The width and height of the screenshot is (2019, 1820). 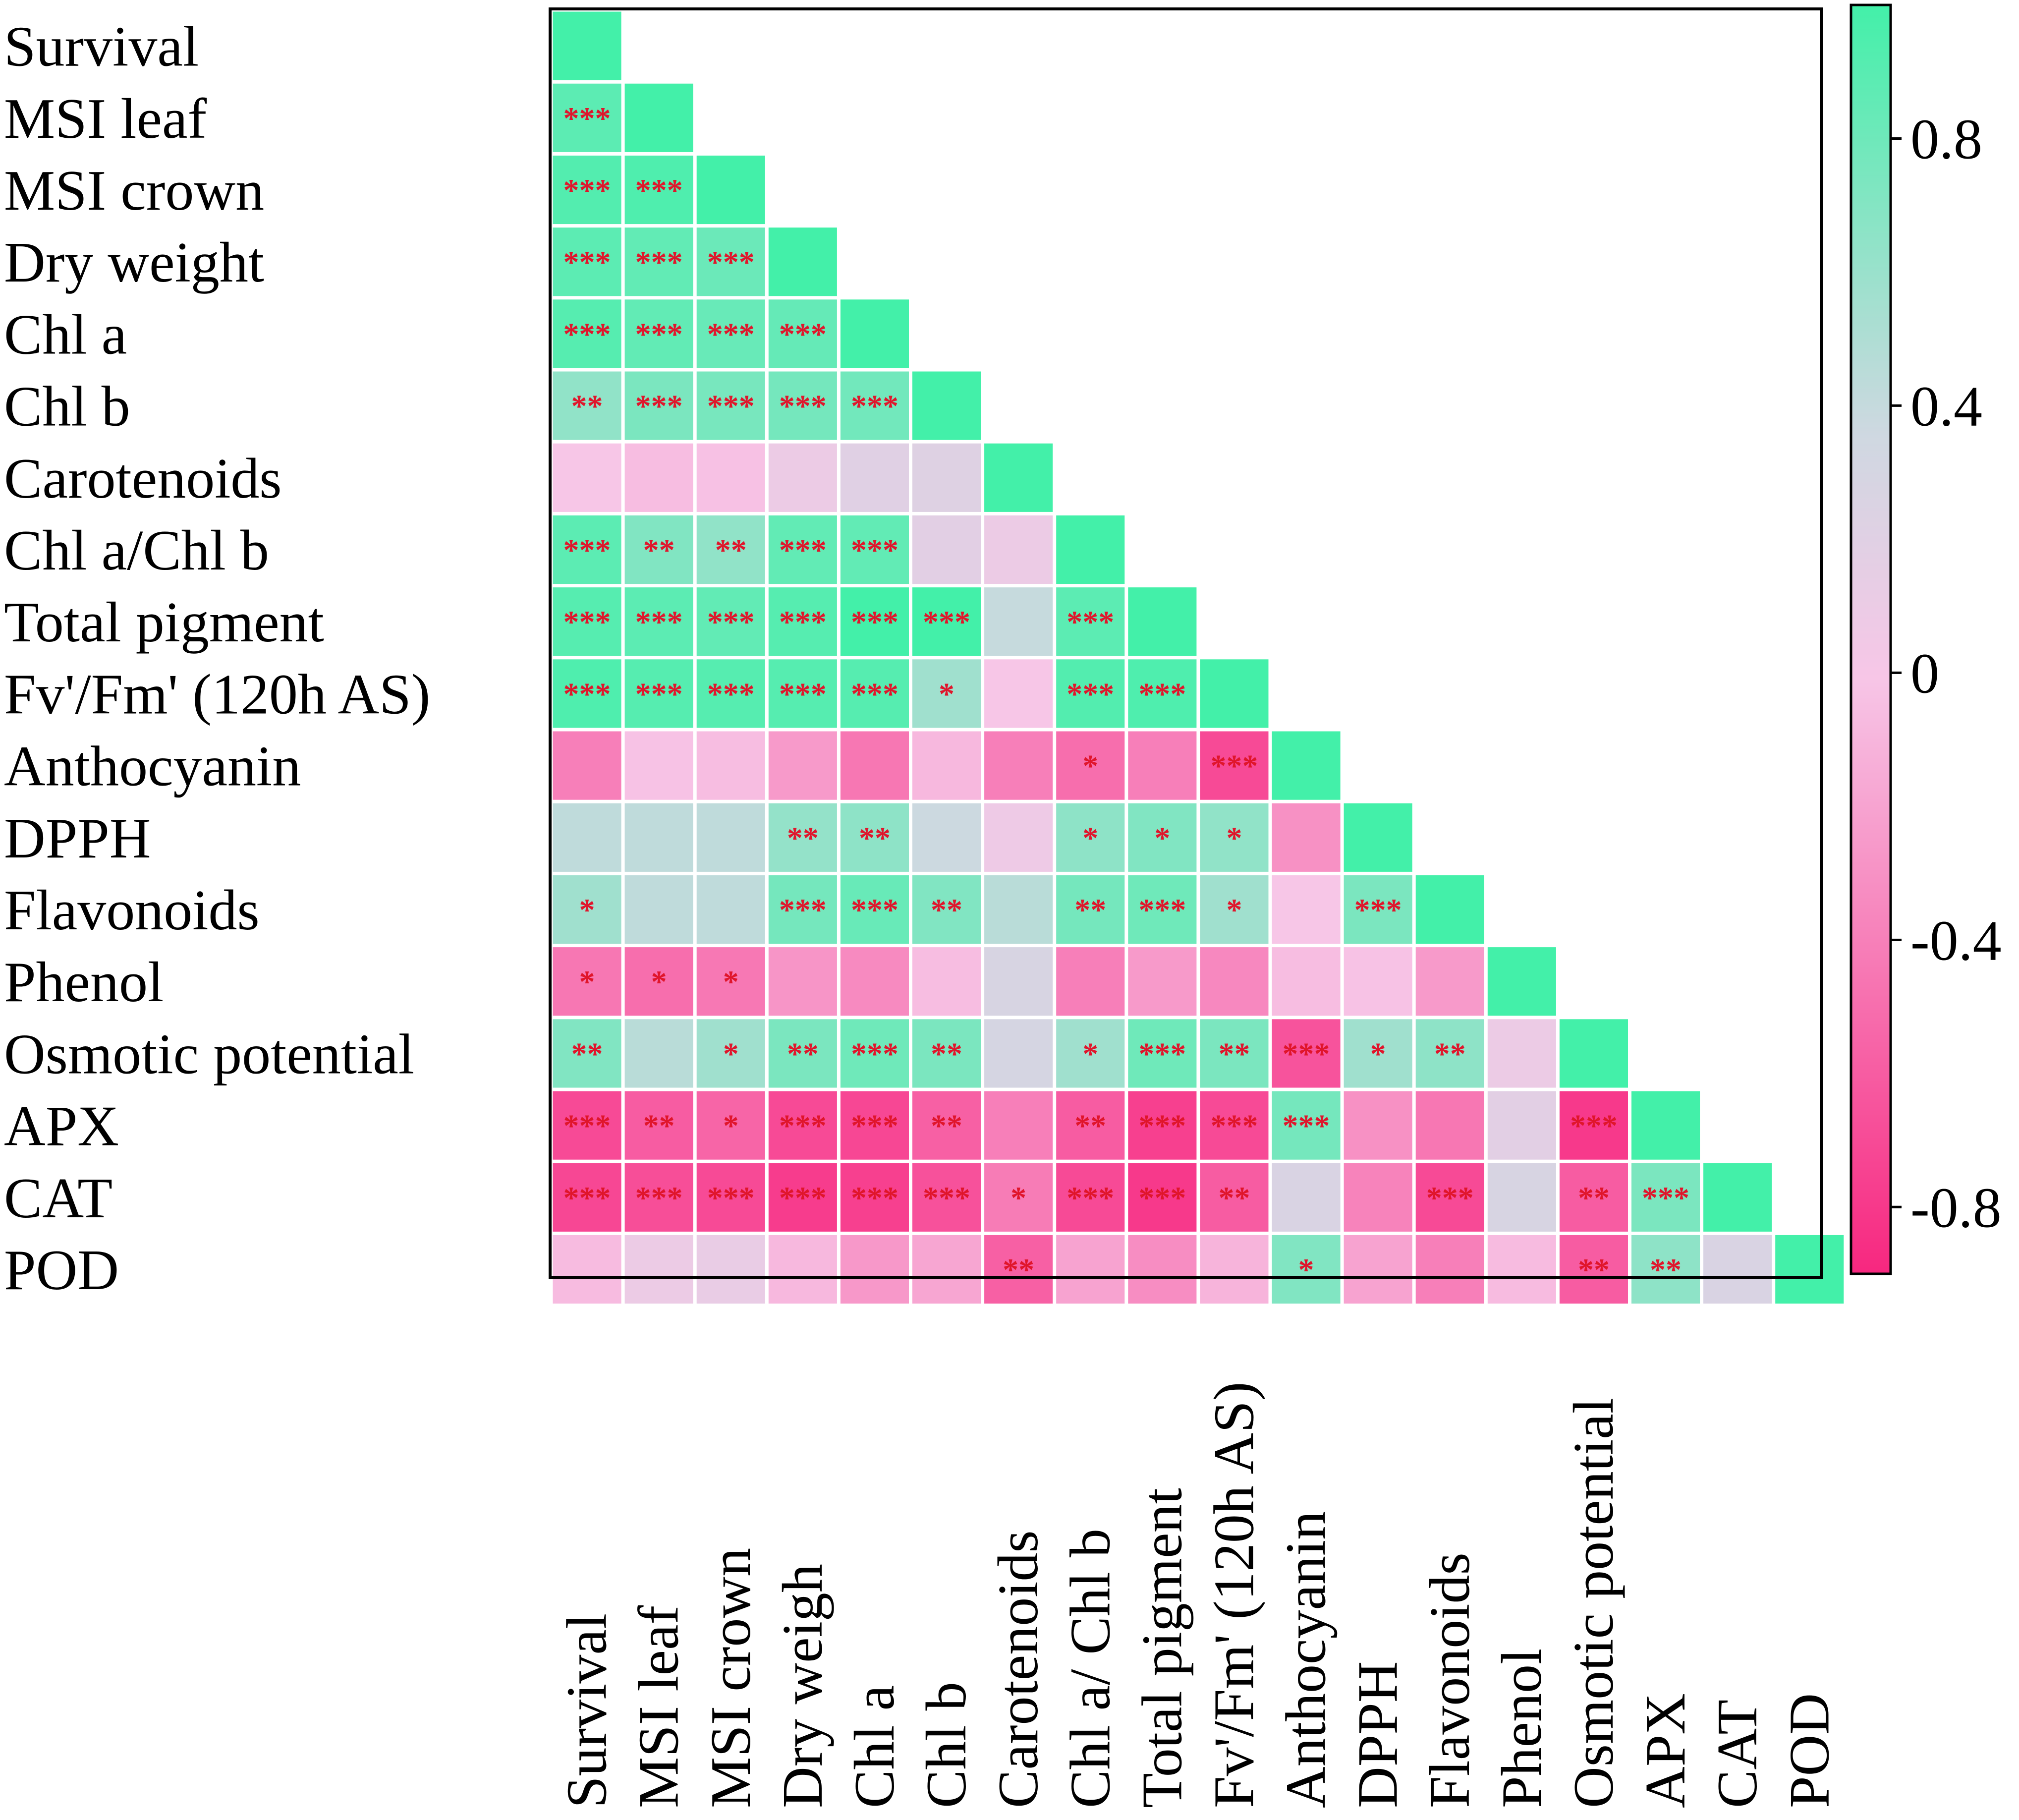 What do you see at coordinates (1234, 1197) in the screenshot?
I see `significance-mark-16-9: **` at bounding box center [1234, 1197].